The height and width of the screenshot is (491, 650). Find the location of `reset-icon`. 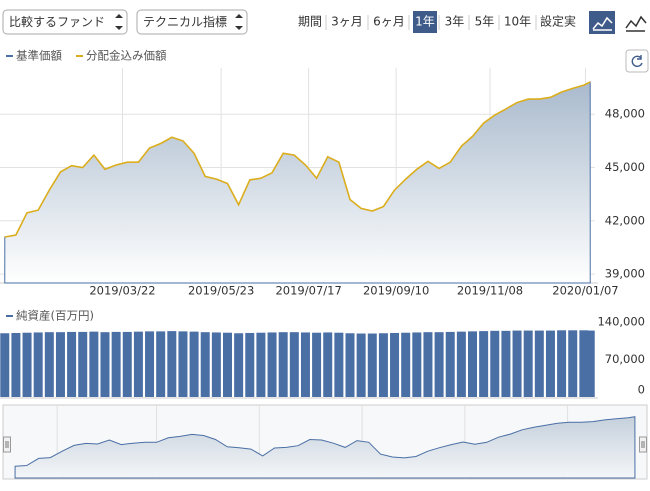

reset-icon is located at coordinates (637, 61).